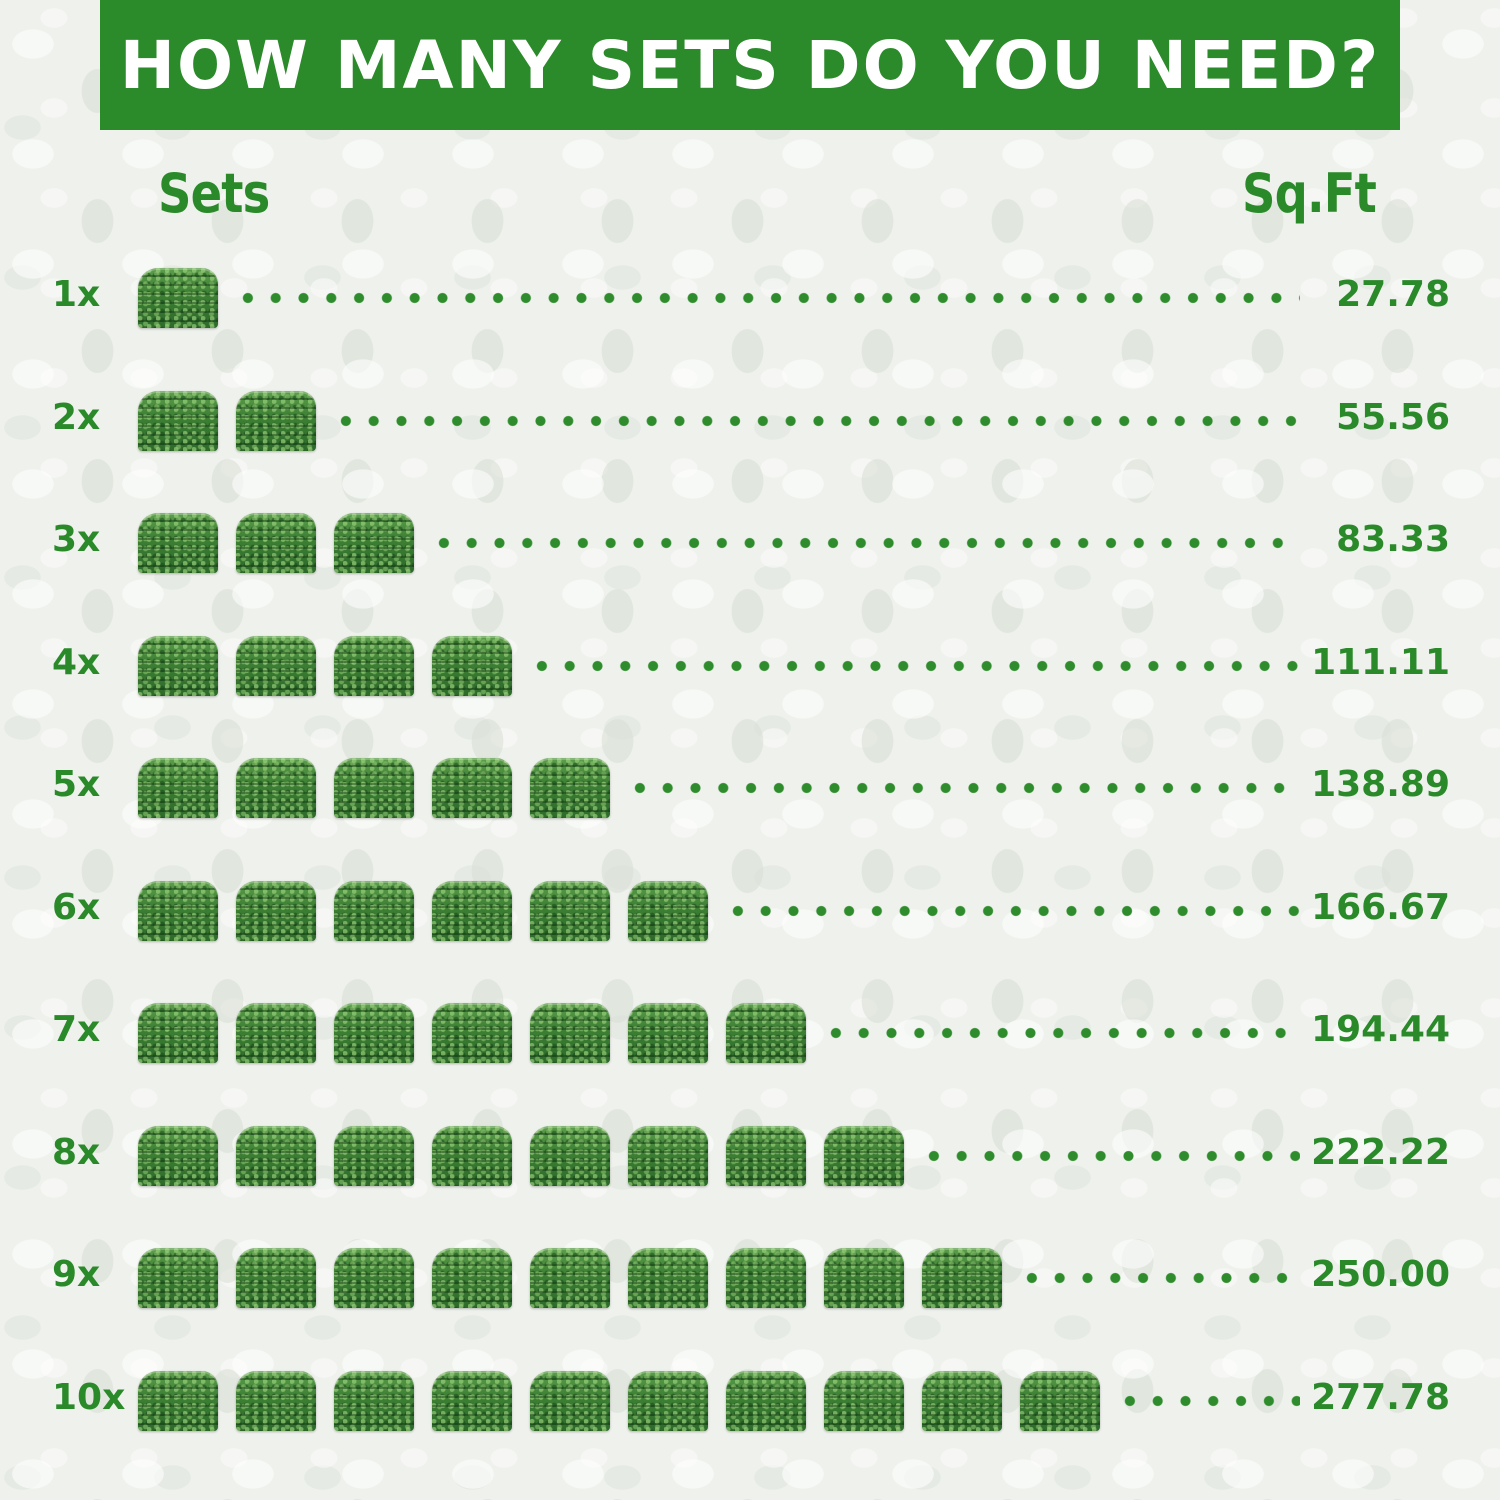 The height and width of the screenshot is (1500, 1500). I want to click on set-count-label: 10x, so click(89, 1397).